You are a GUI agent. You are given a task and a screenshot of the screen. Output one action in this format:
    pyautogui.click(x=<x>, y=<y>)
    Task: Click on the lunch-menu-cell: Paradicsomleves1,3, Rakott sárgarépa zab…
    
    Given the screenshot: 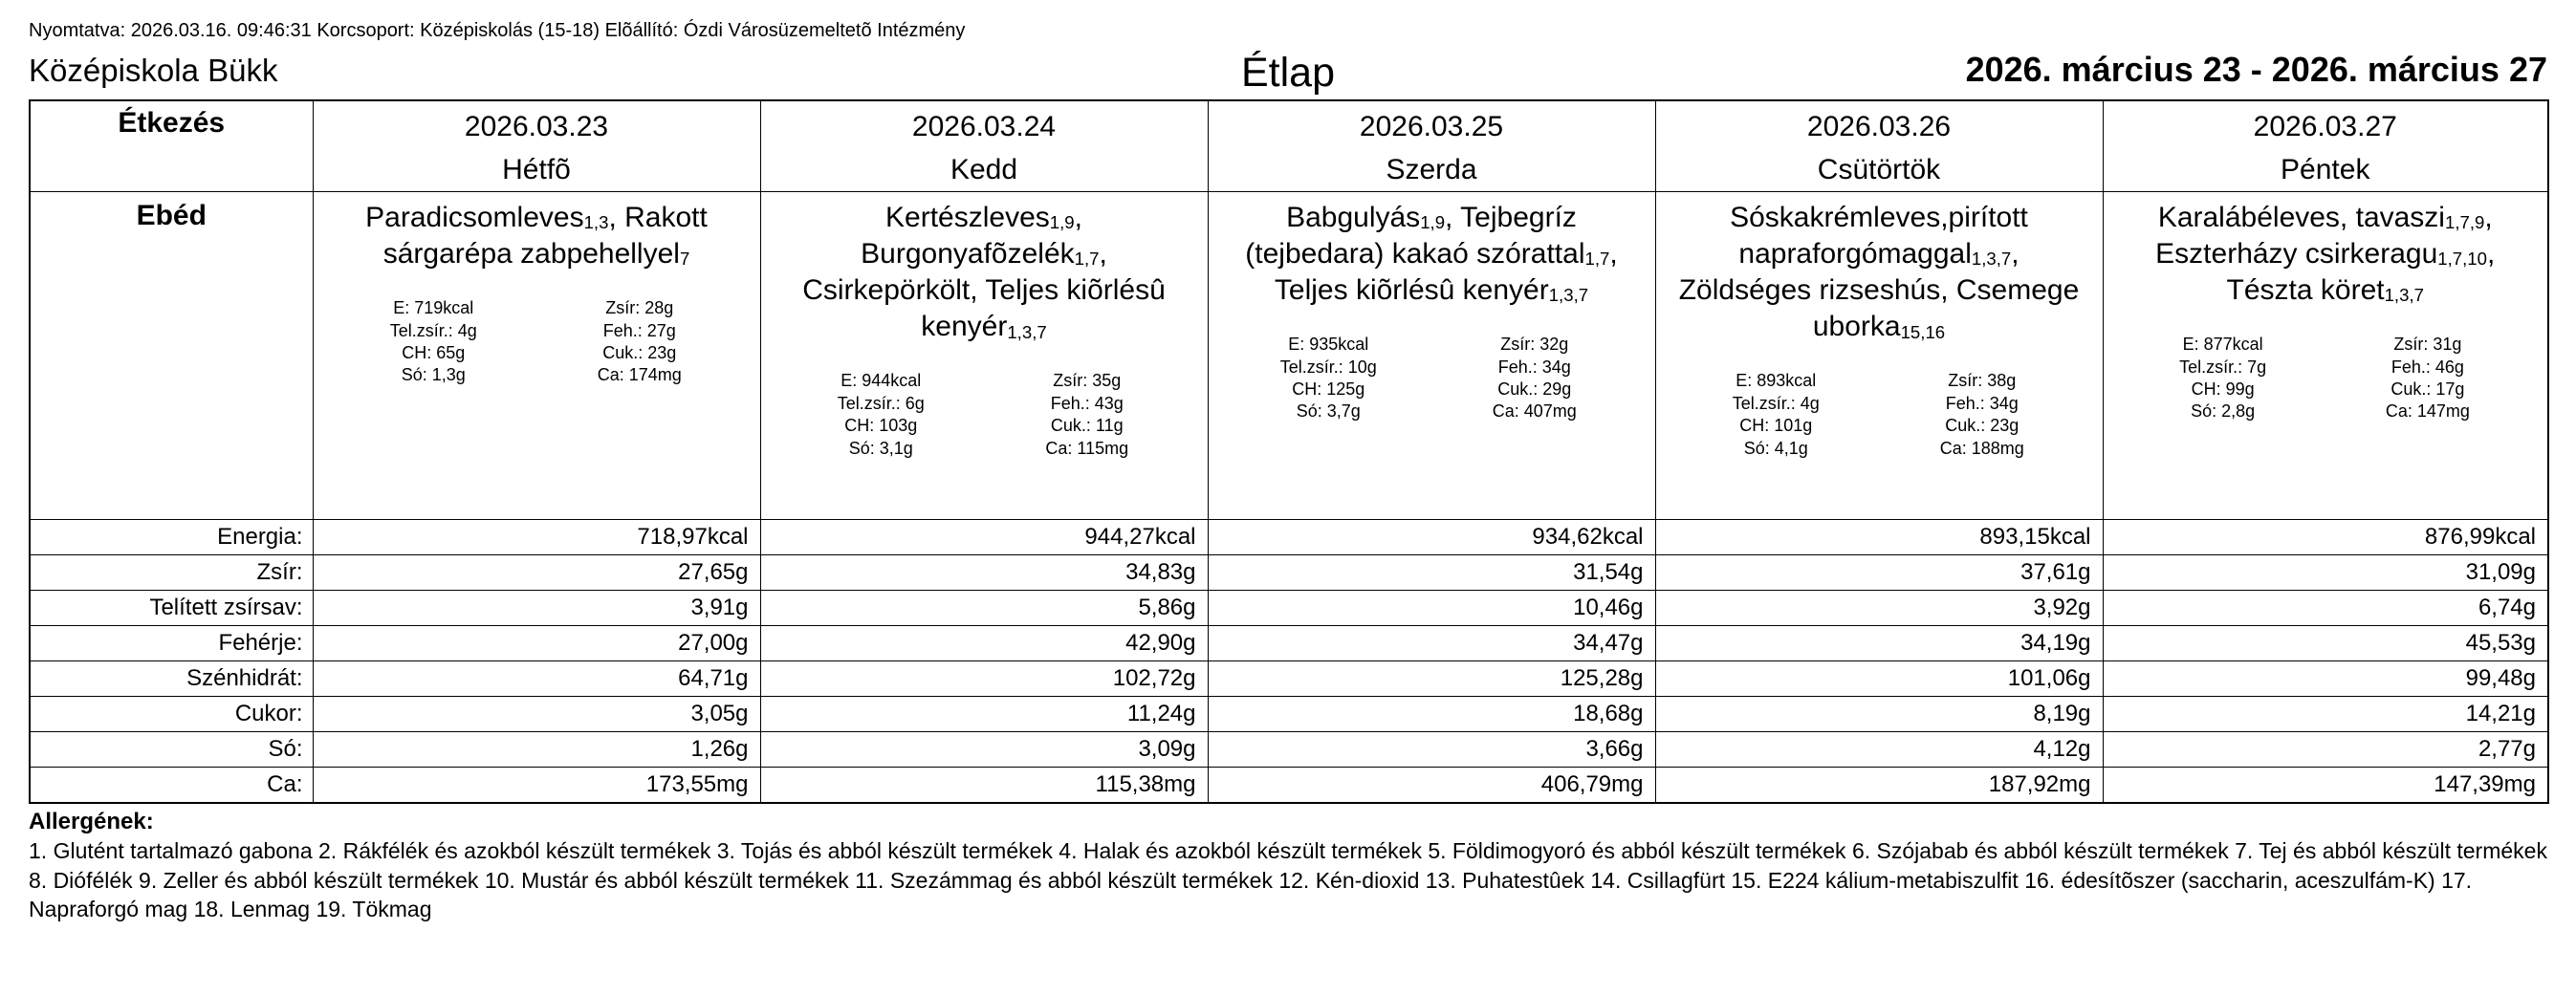 What is the action you would take?
    pyautogui.click(x=536, y=355)
    